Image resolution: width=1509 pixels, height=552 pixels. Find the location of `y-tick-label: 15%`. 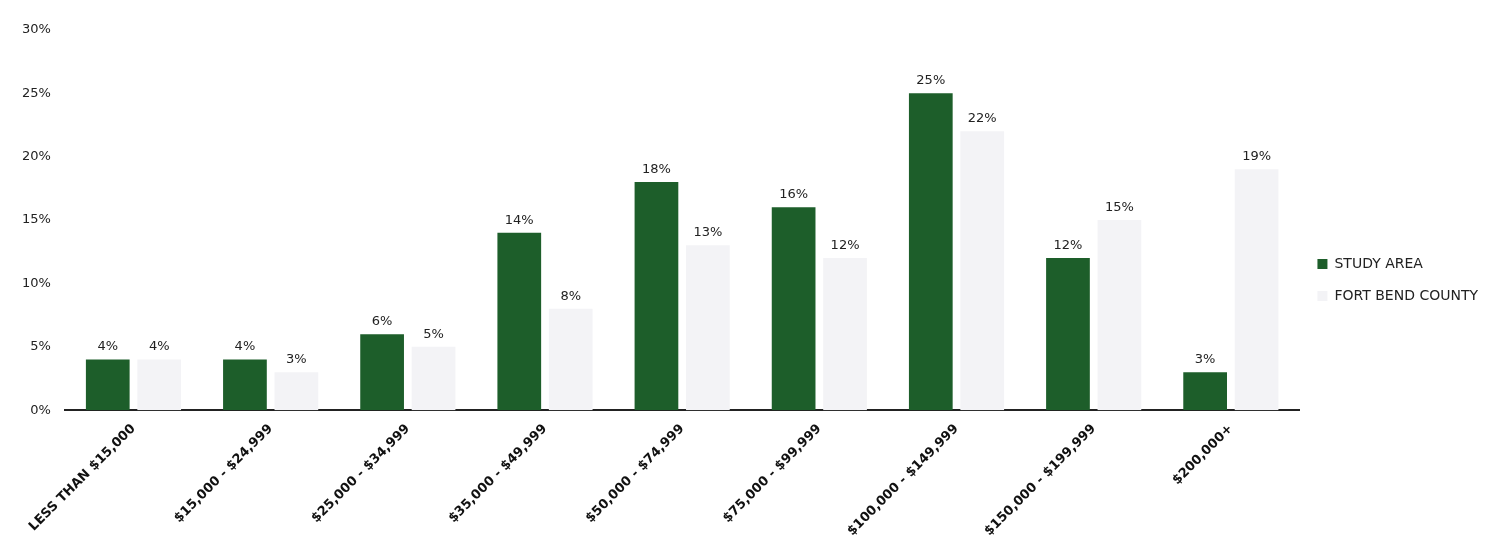

y-tick-label: 15% is located at coordinates (36, 219).